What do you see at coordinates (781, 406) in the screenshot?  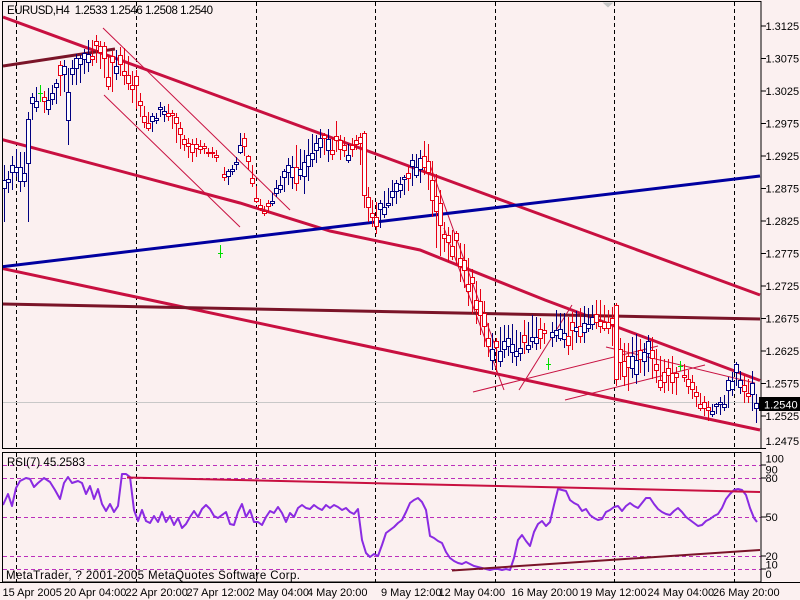 I see `svg-text: 1.2540` at bounding box center [781, 406].